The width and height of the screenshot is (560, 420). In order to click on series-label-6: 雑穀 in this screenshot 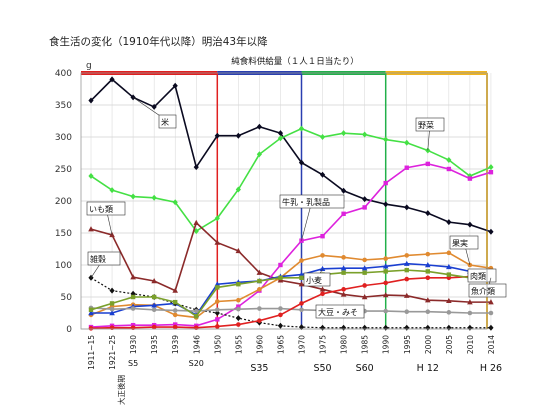, I will do `click(104, 264)`.